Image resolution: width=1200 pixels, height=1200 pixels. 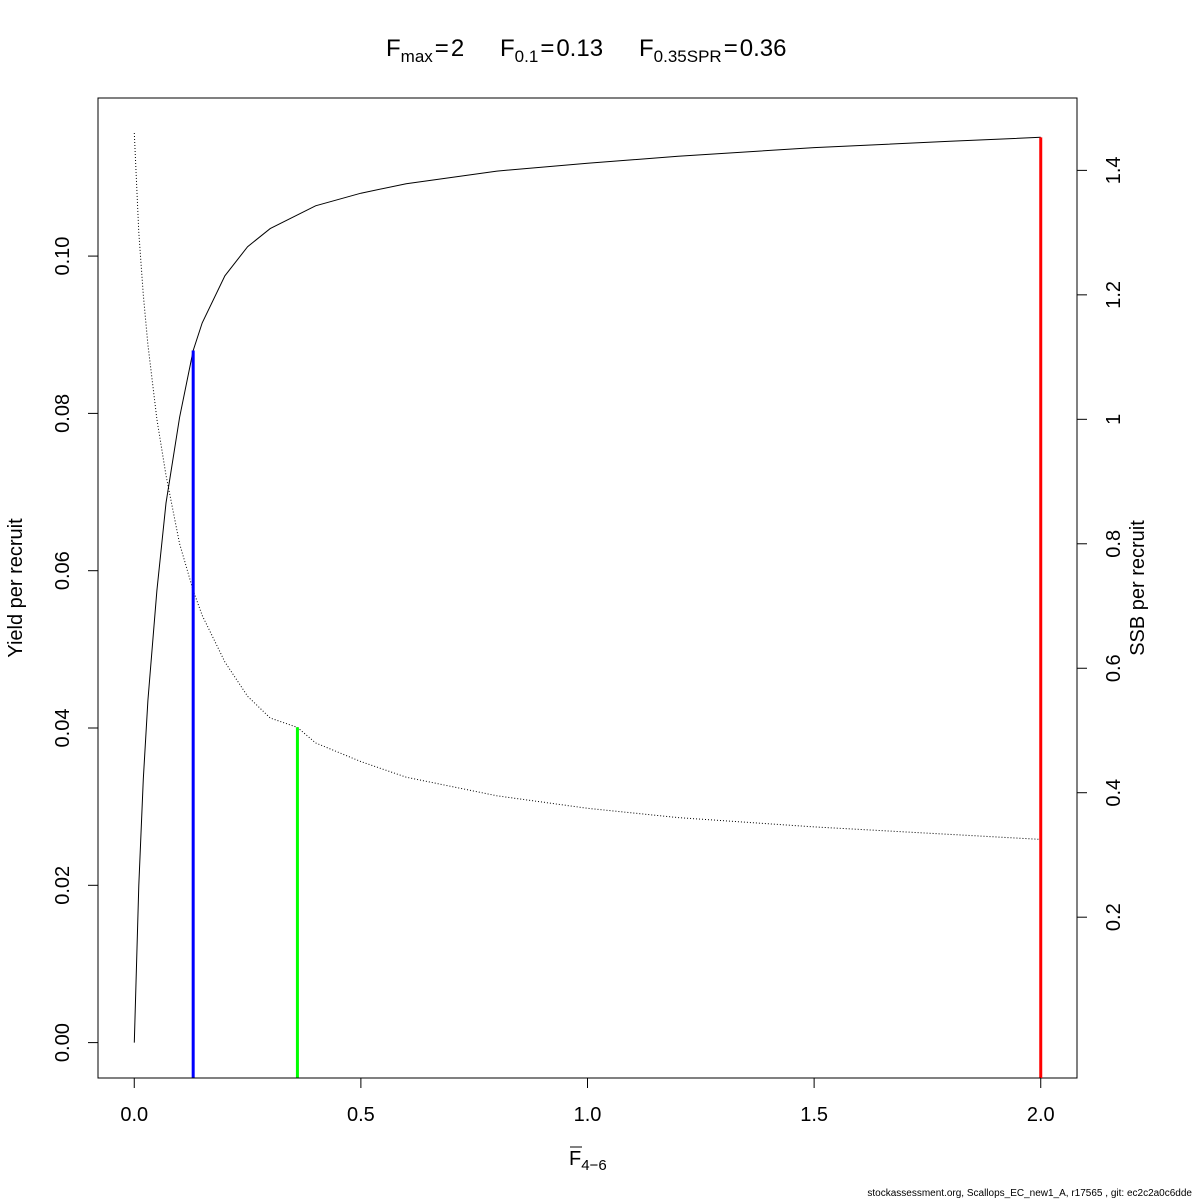 What do you see at coordinates (575, 1159) in the screenshot?
I see `x-axis-title-symbol: F` at bounding box center [575, 1159].